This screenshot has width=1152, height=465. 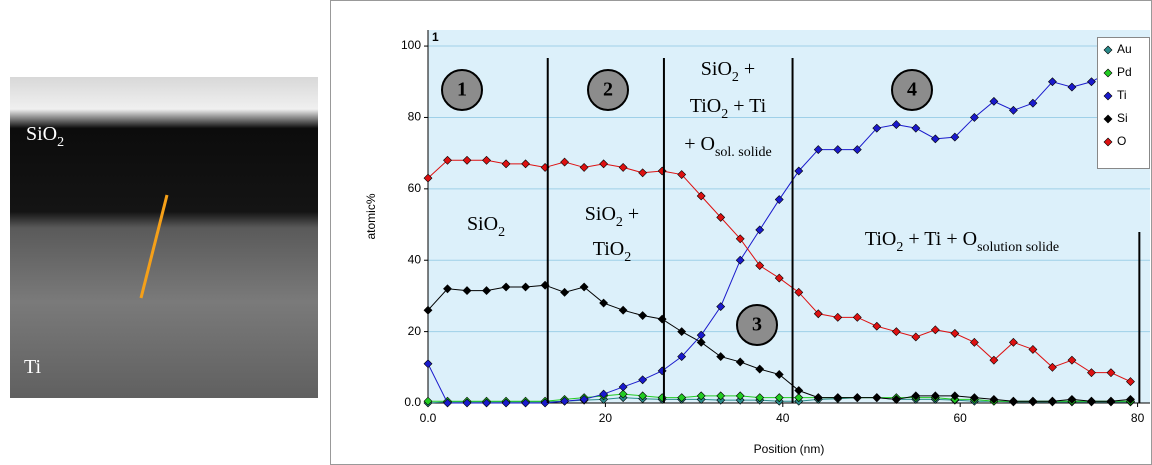 What do you see at coordinates (783, 418) in the screenshot?
I see `x-tick-label: 40` at bounding box center [783, 418].